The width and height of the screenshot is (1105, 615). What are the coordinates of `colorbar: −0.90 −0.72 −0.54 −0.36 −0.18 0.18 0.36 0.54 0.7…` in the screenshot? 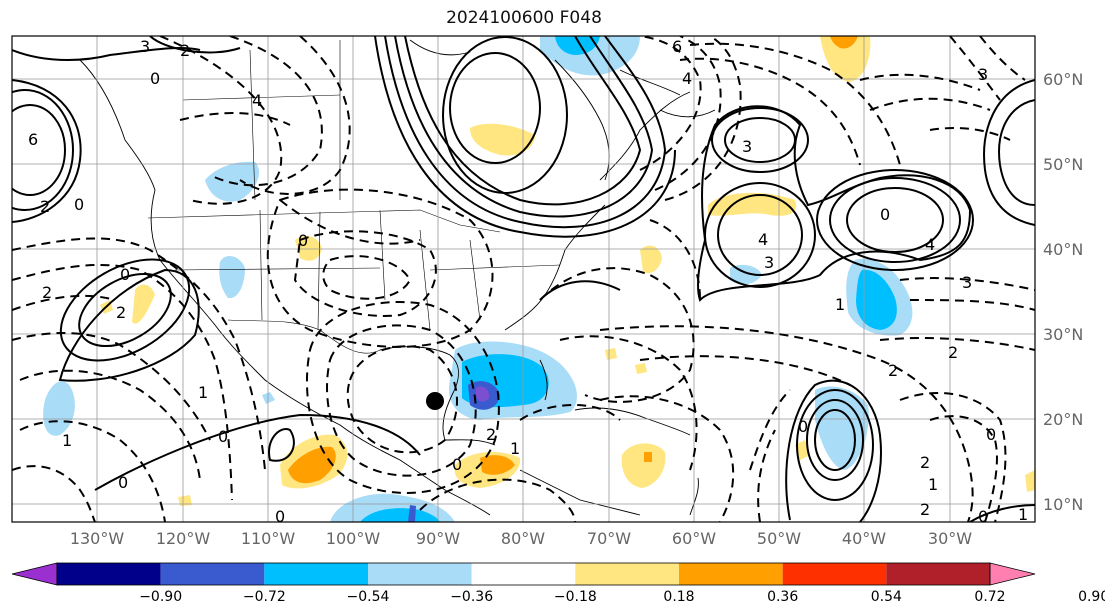 It's located at (558, 583).